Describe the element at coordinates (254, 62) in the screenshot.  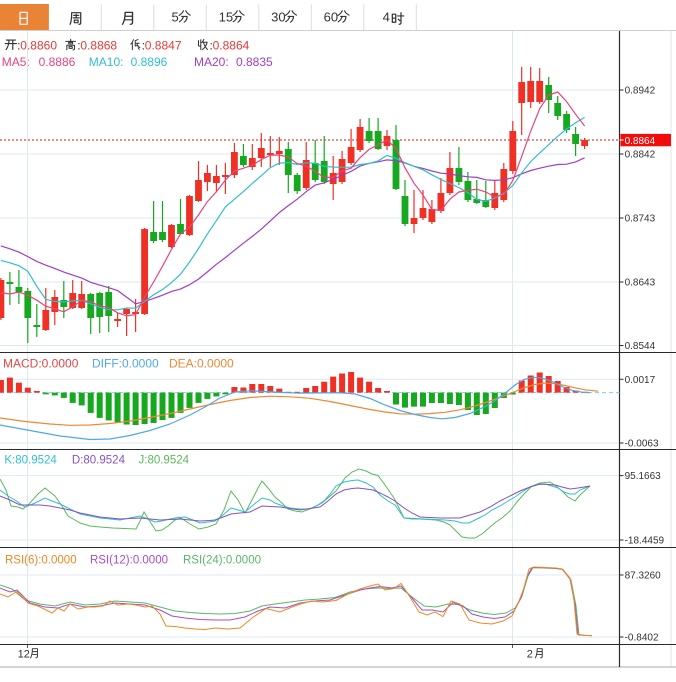
I see `svg-text: 0.8835` at that location.